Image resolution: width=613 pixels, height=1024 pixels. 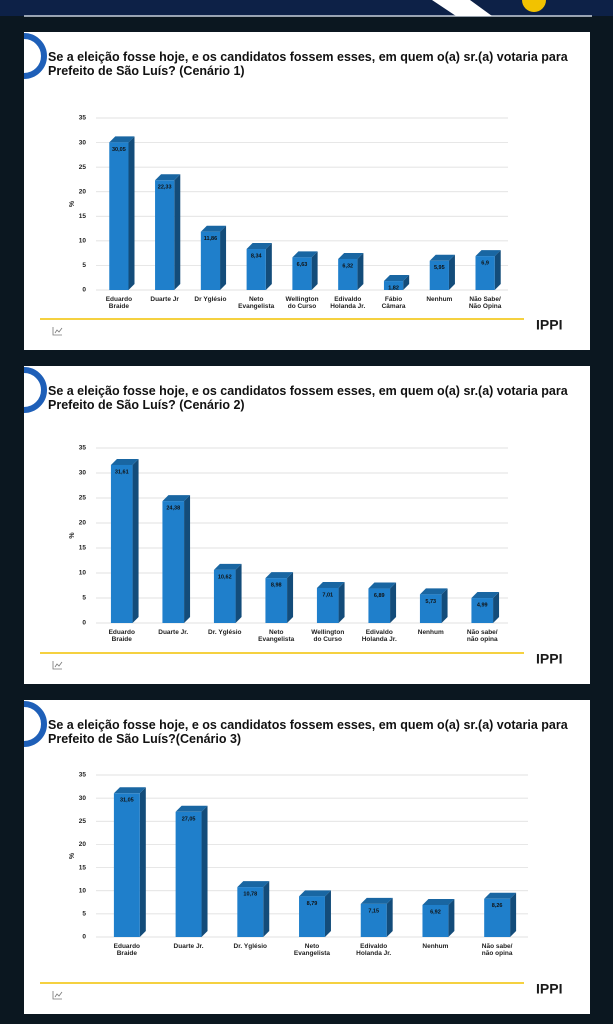 What do you see at coordinates (312, 904) in the screenshot?
I see `data-label: 8,79` at bounding box center [312, 904].